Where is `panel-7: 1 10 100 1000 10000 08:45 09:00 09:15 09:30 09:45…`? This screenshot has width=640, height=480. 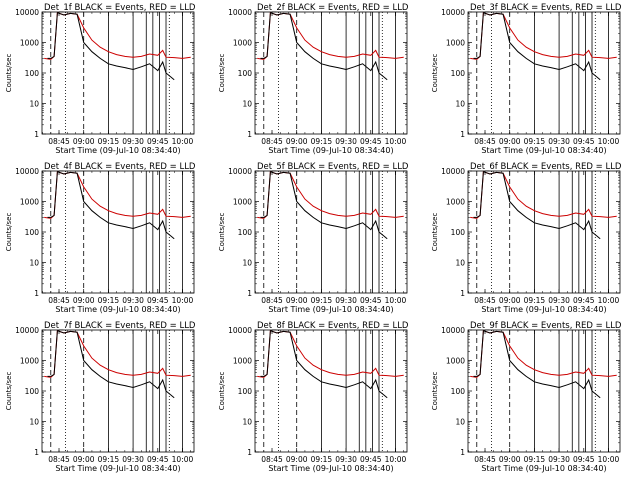
panel-7: 1 10 100 1000 10000 08:45 09:00 09:15 09:30 09:45… is located at coordinates (100, 397).